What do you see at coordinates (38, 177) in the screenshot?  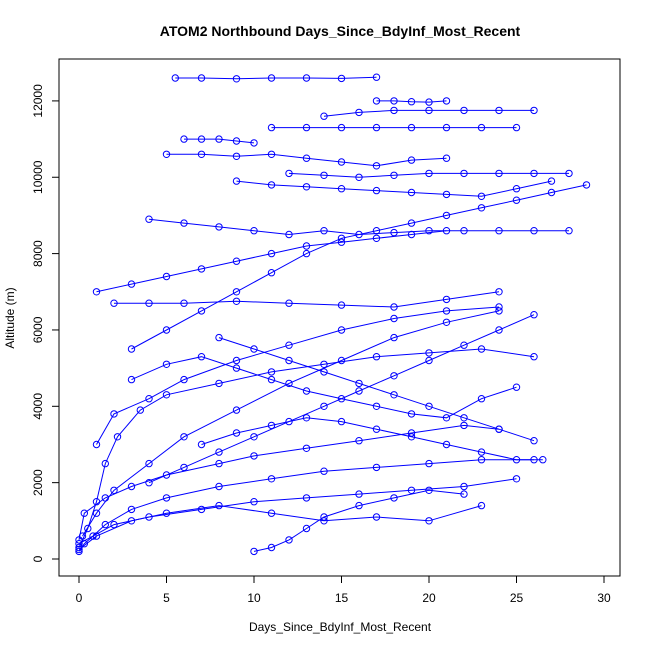 I see `y-tick-label: 10000` at bounding box center [38, 177].